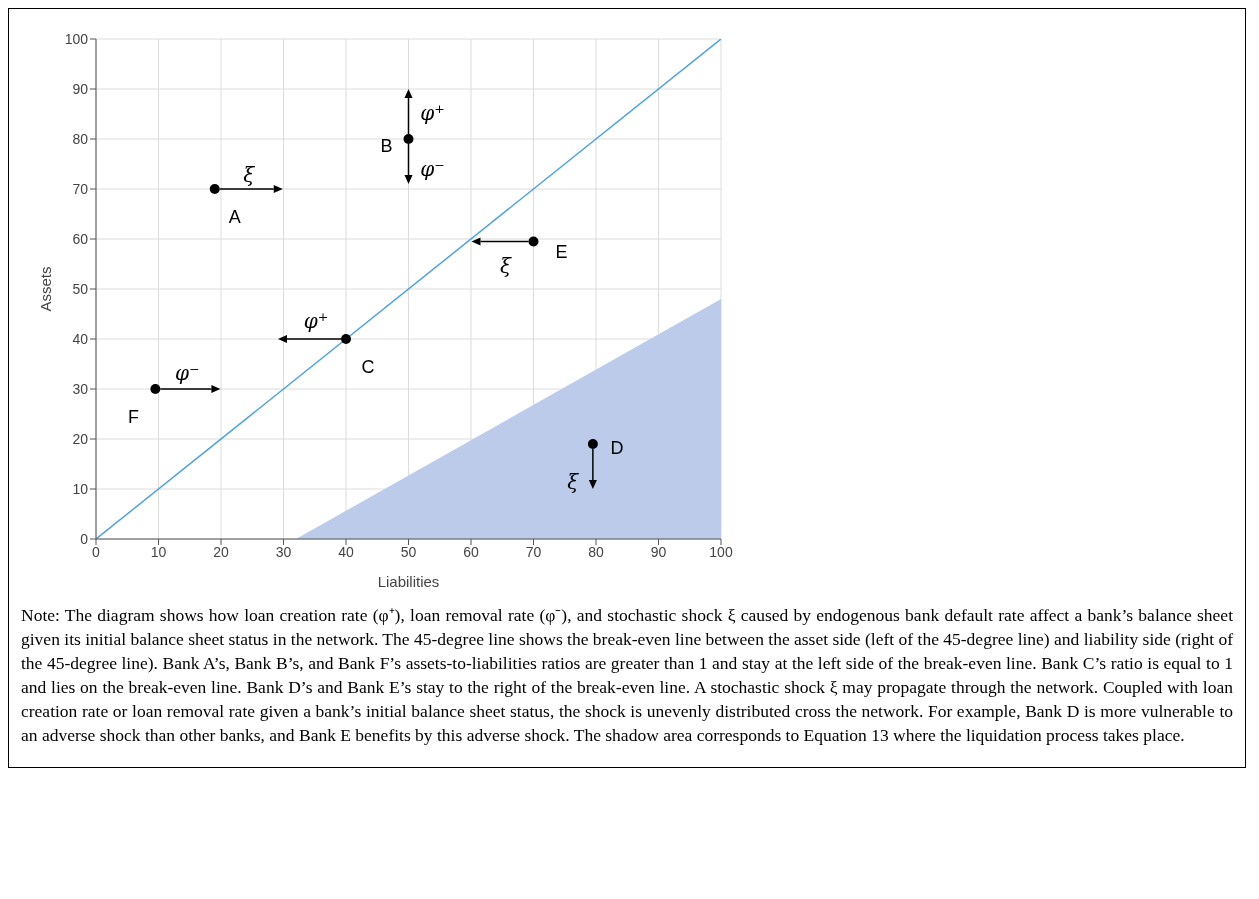  Describe the element at coordinates (561, 251) in the screenshot. I see `annotation: E` at that location.